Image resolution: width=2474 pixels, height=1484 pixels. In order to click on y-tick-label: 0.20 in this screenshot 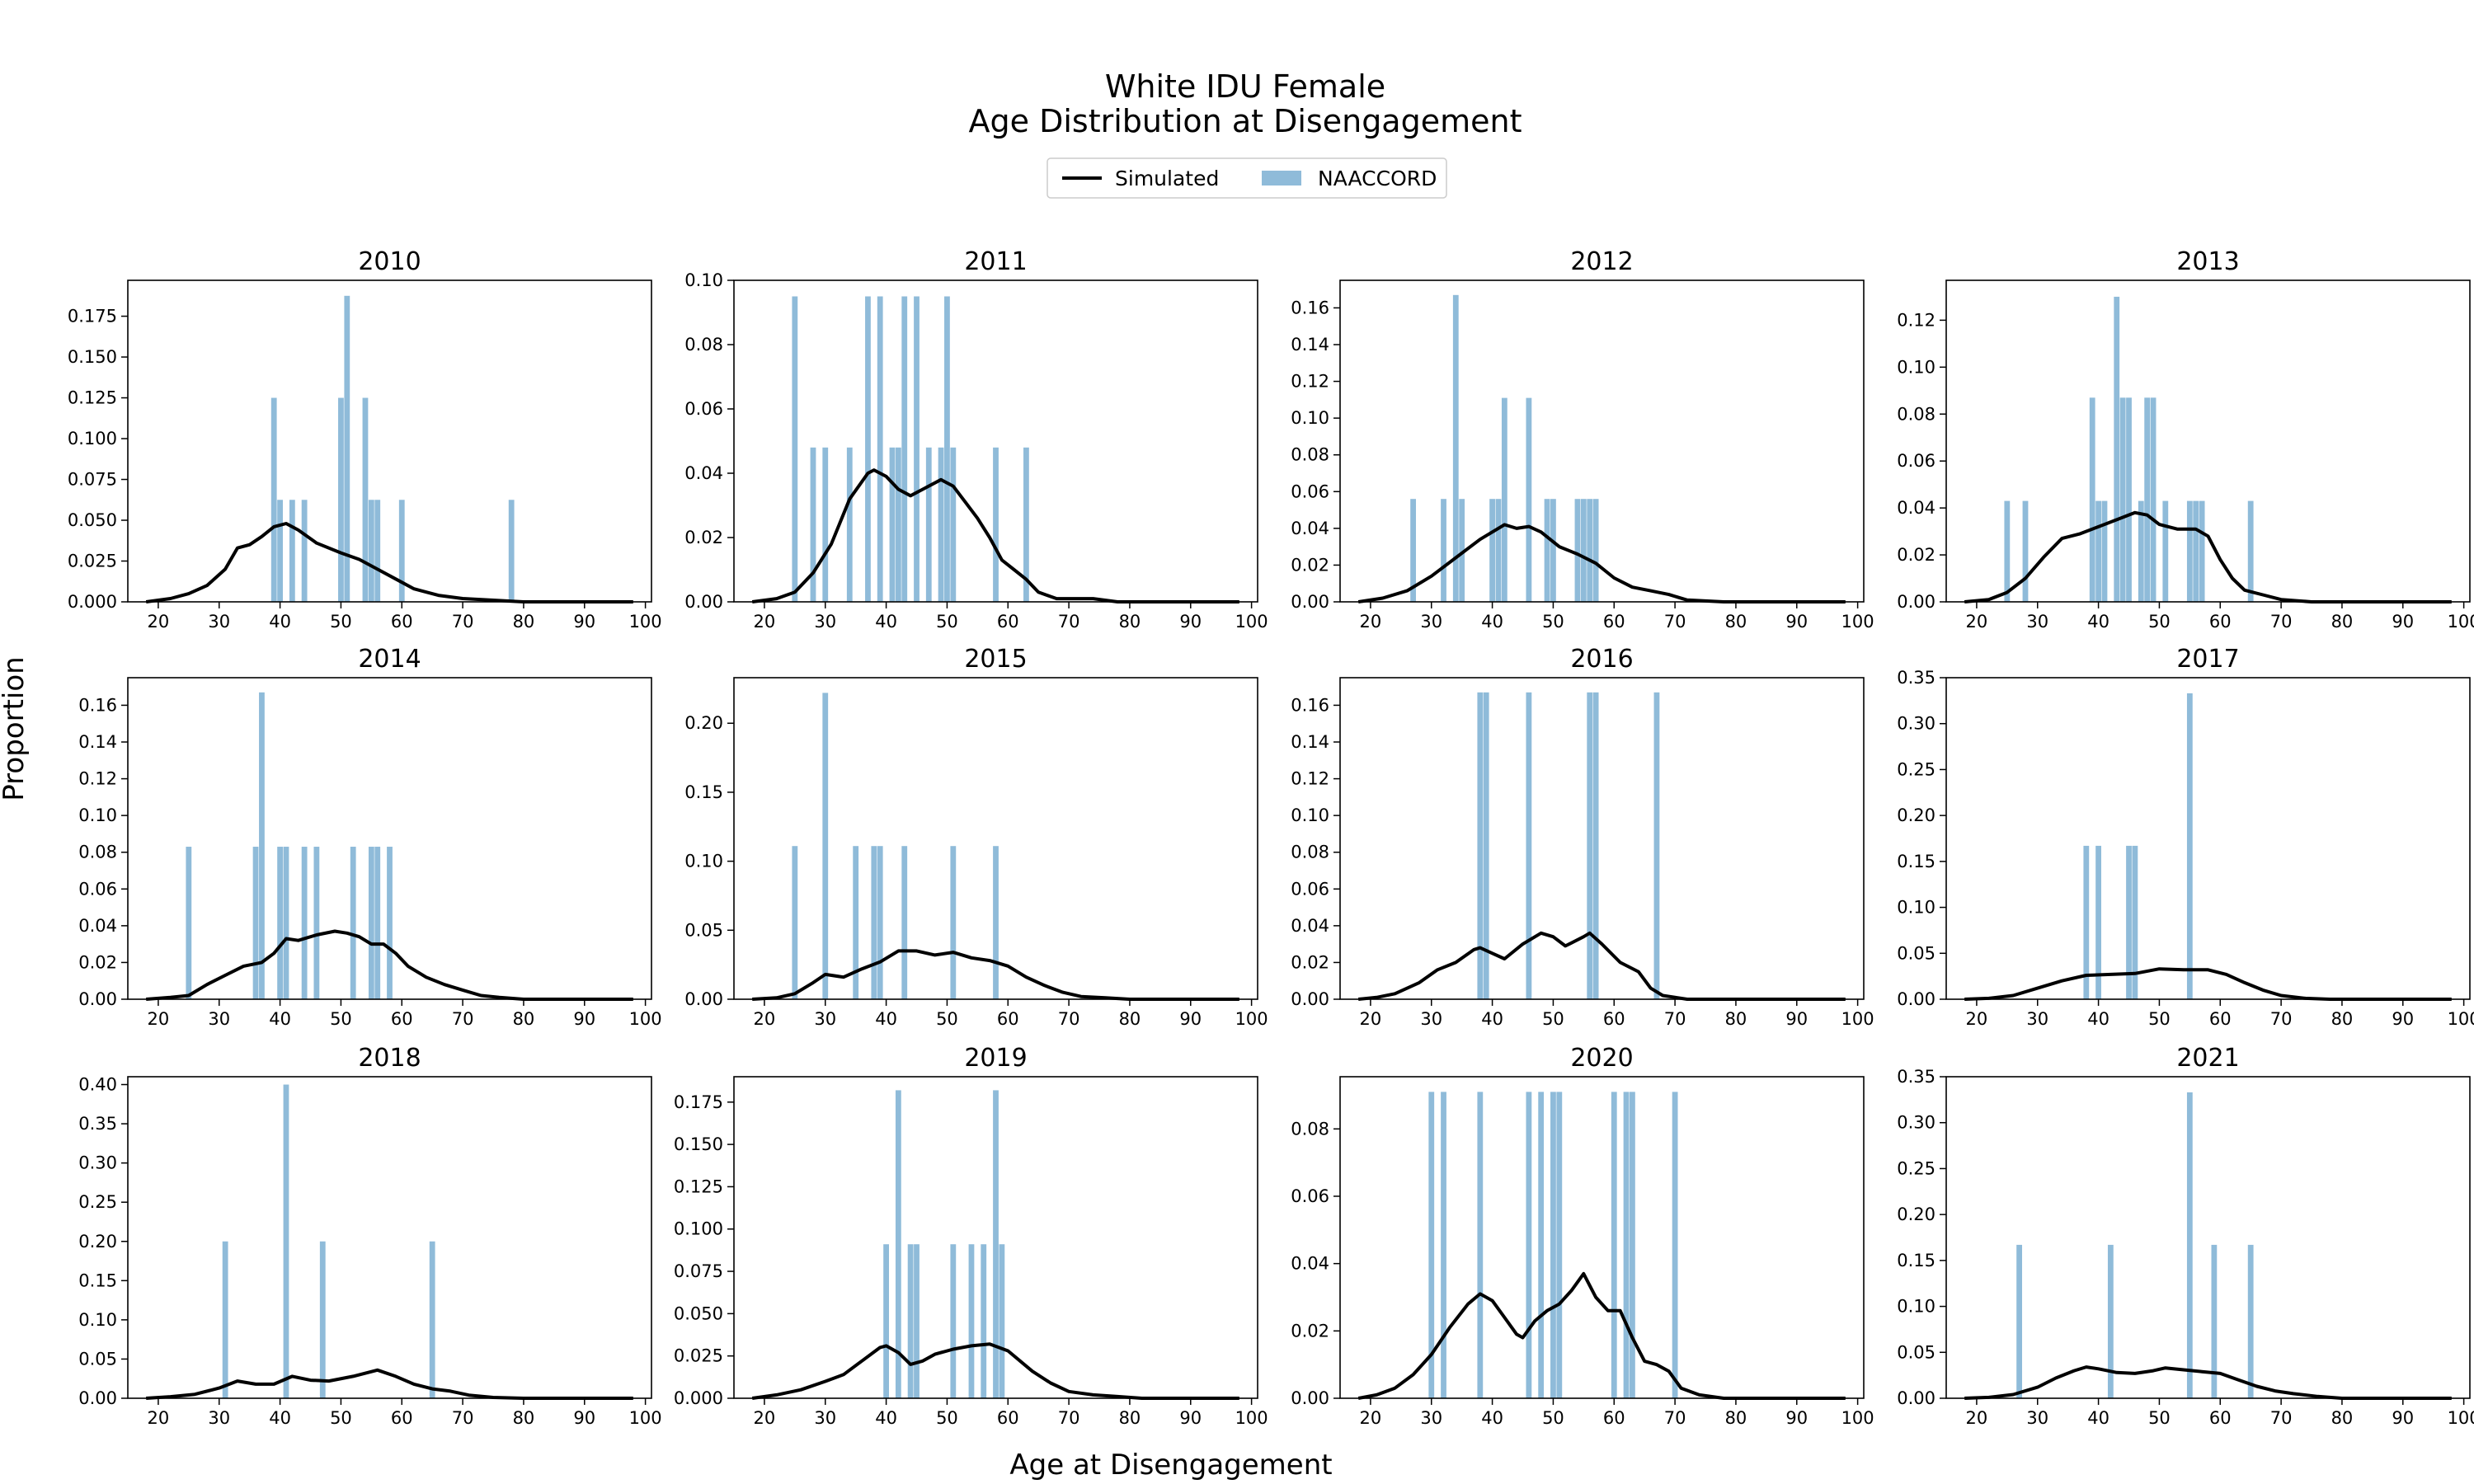, I will do `click(703, 723)`.